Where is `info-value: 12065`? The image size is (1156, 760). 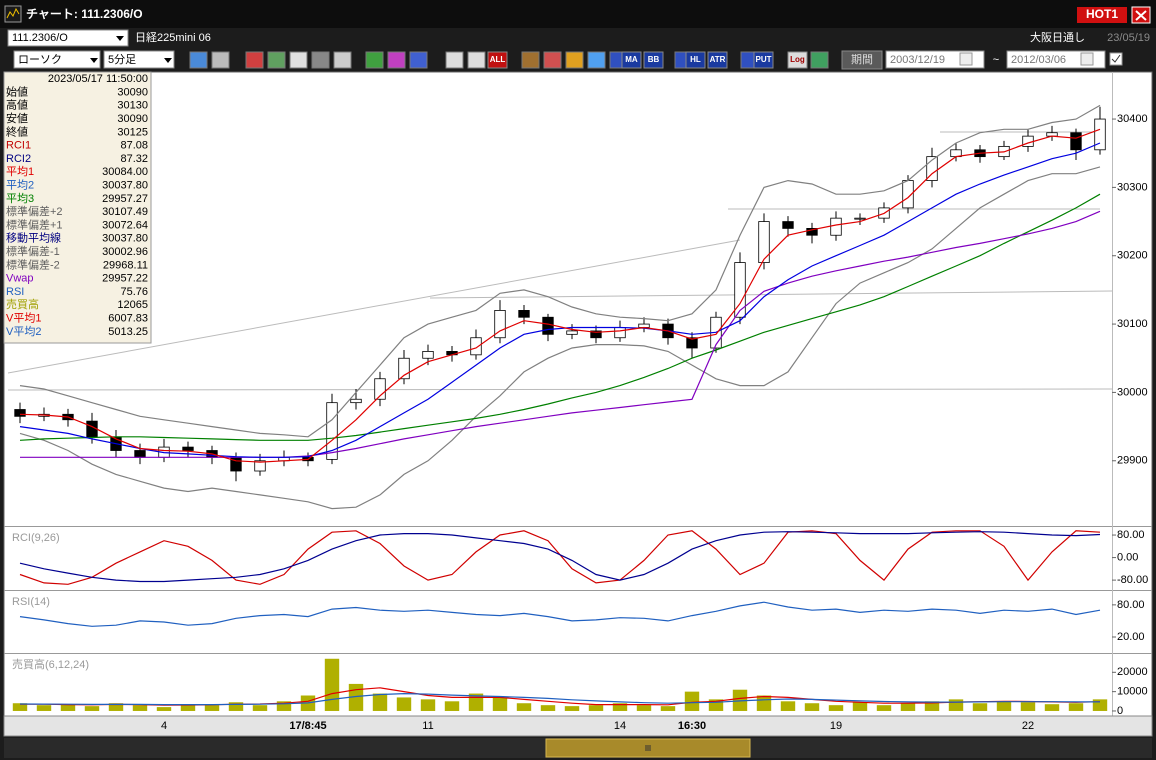 info-value: 12065 is located at coordinates (132, 305).